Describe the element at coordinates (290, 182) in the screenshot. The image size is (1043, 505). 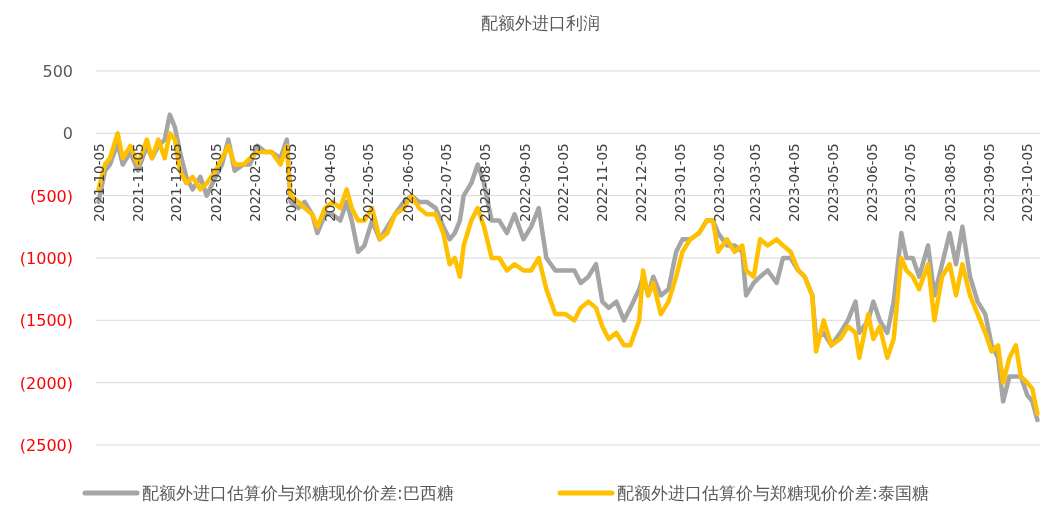
I see `x-tick-label: 2022-03-05` at that location.